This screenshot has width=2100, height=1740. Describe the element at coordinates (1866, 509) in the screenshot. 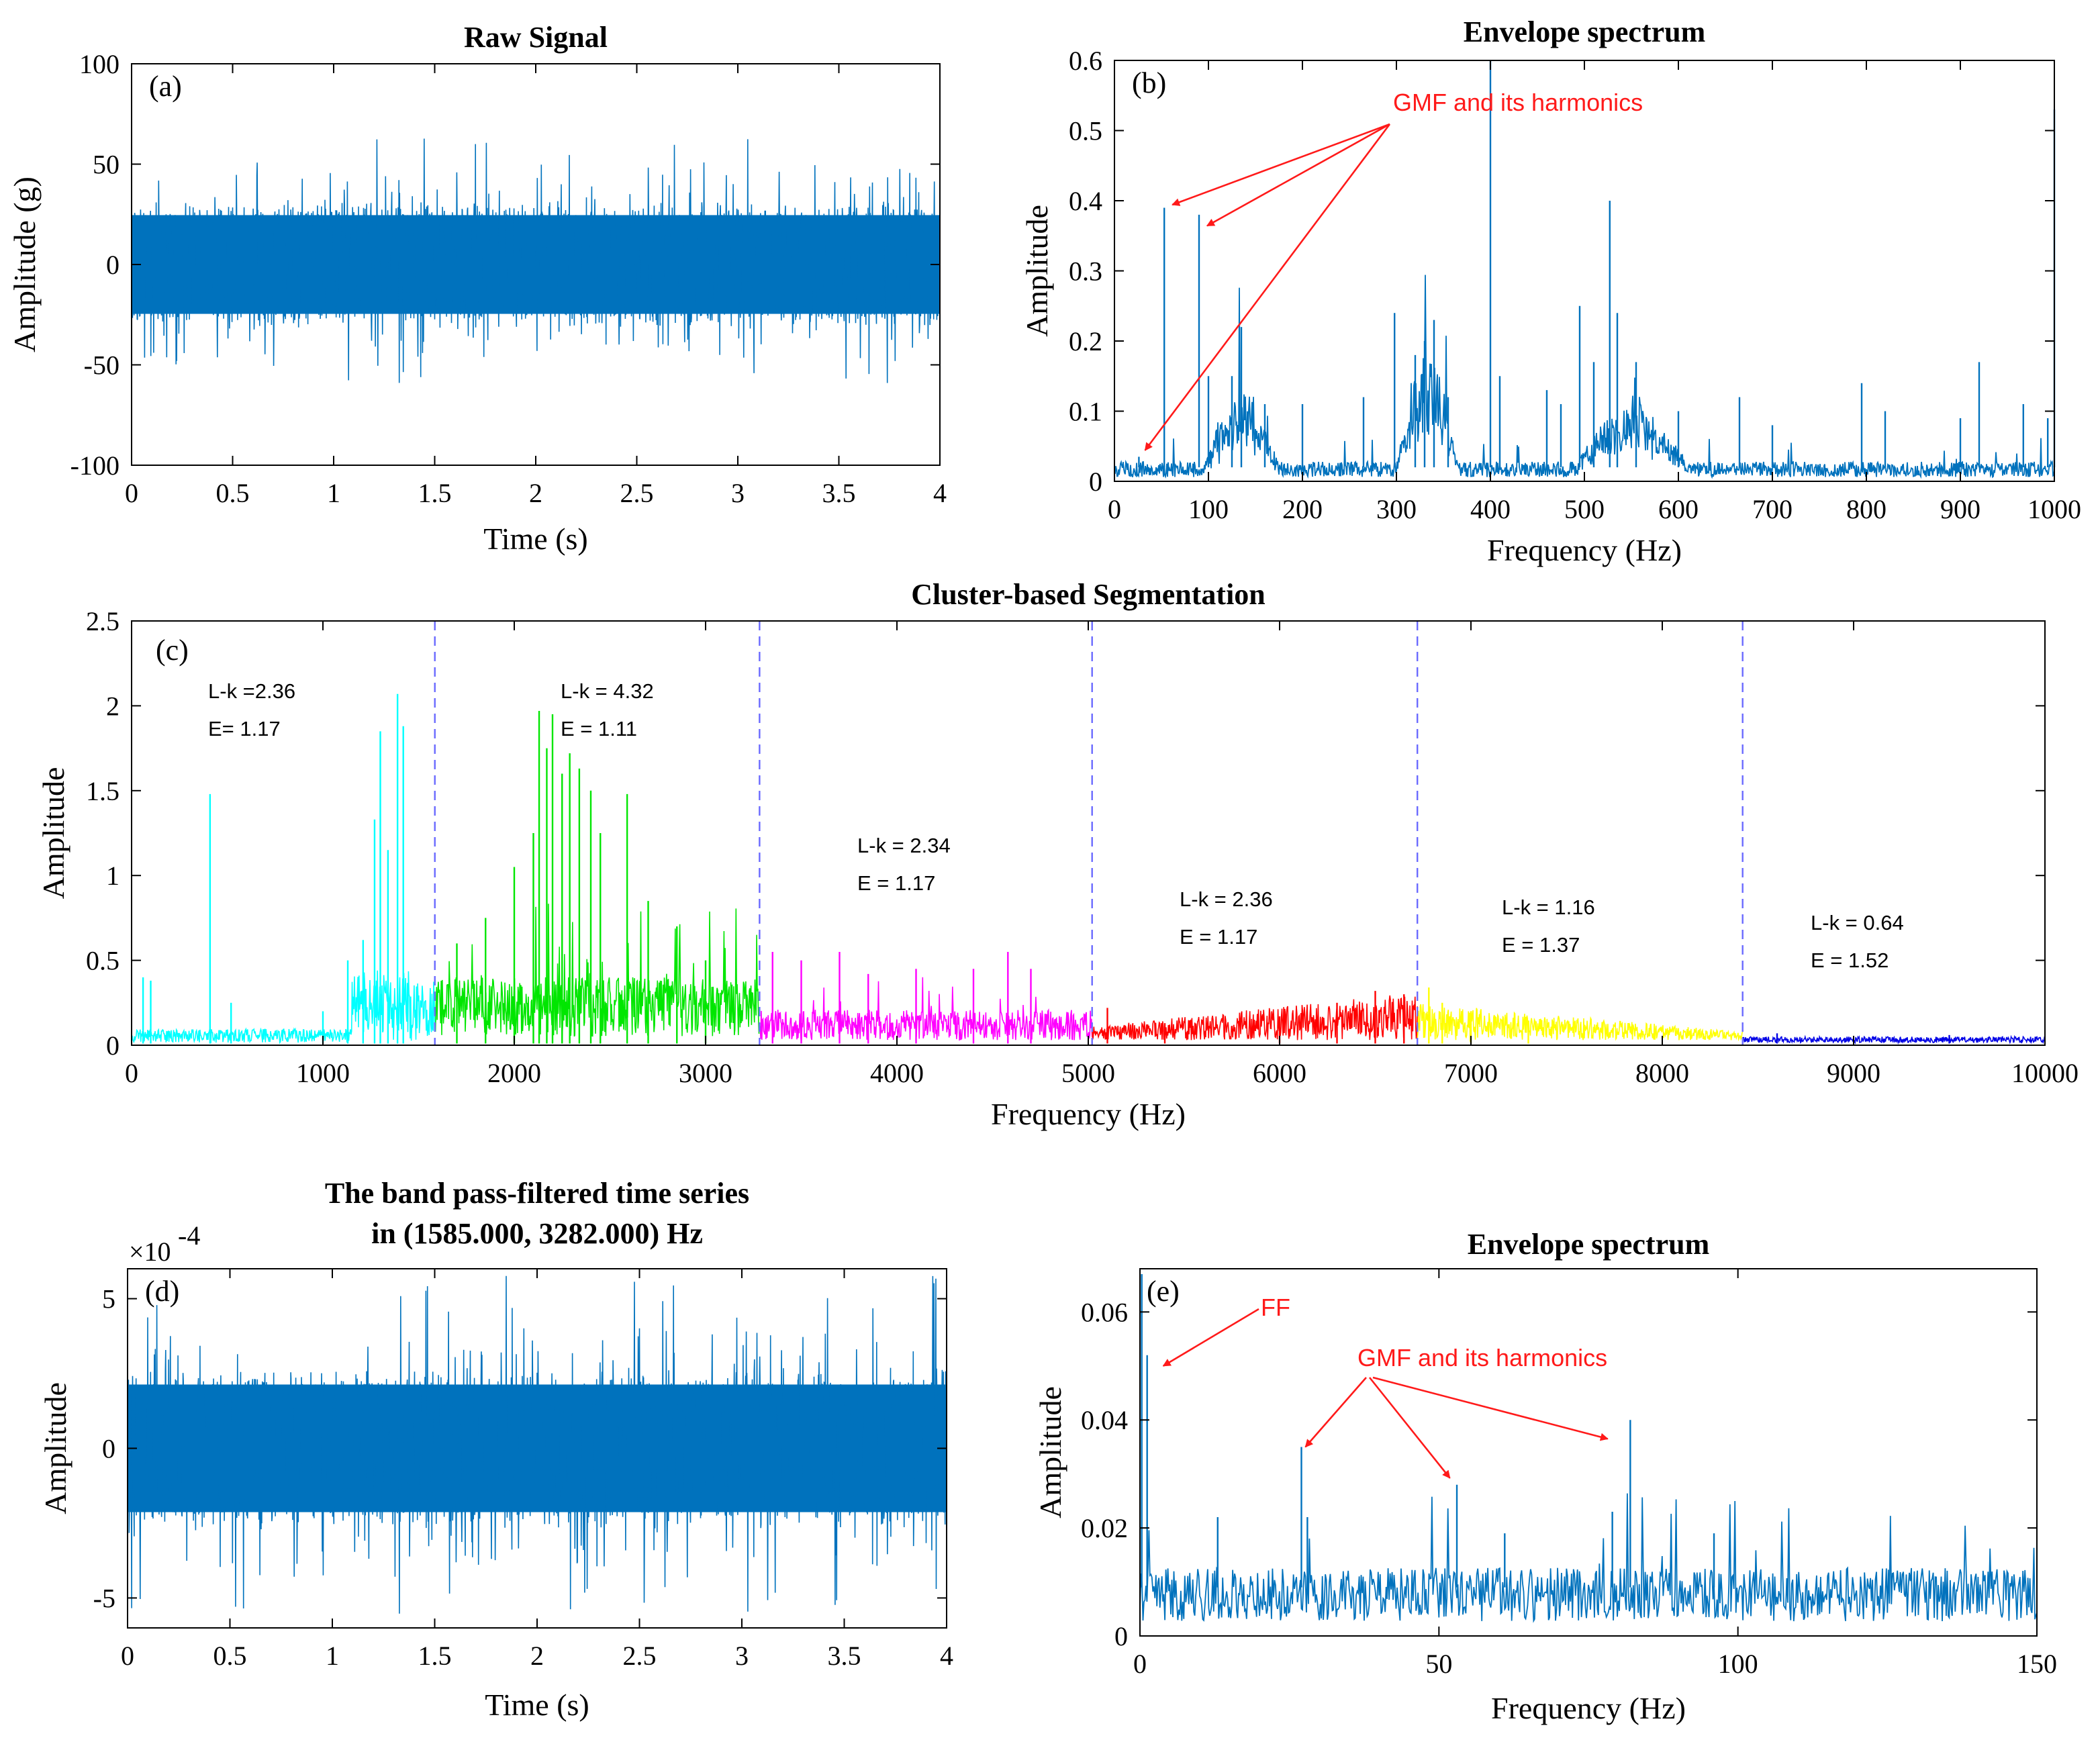

I see `x-tick-label: 800` at that location.